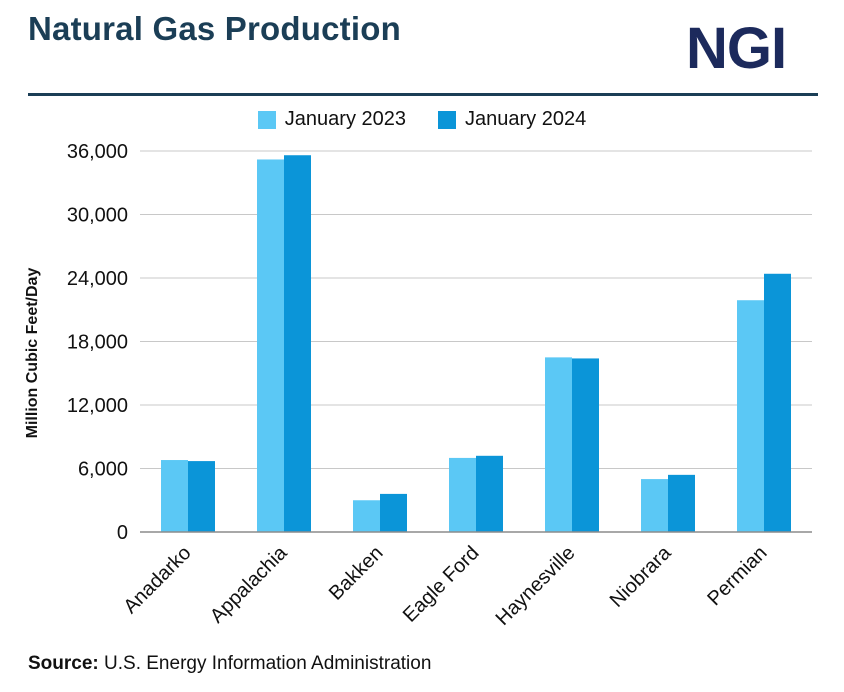 Image resolution: width=844 pixels, height=692 pixels. I want to click on ngi-logo: NGI, so click(736, 48).